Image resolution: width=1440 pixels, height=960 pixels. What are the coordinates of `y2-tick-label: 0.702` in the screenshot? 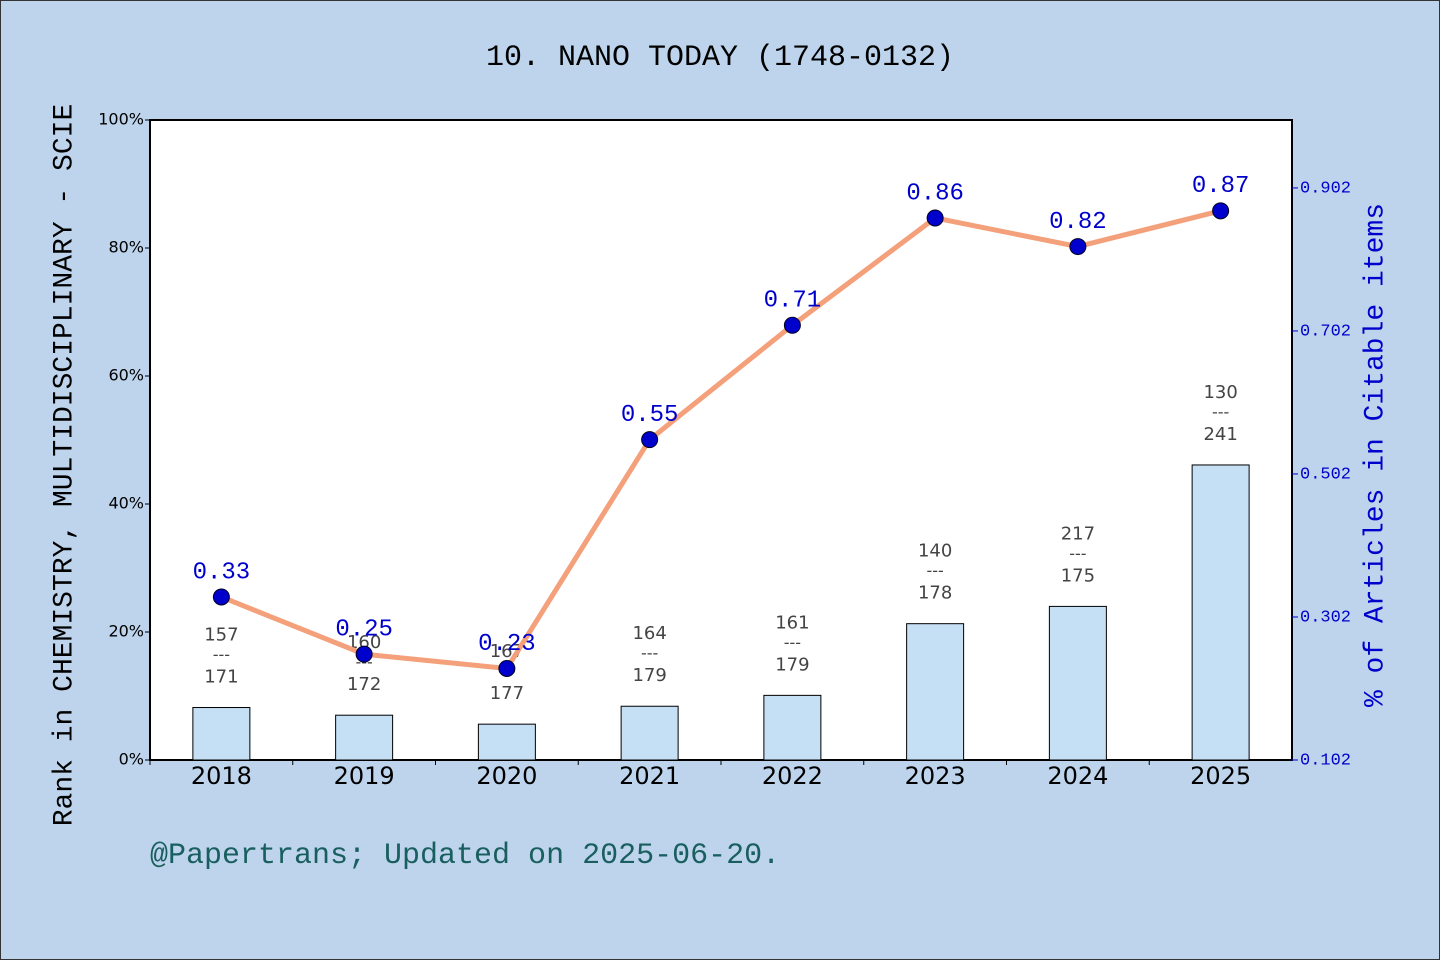 It's located at (1325, 331).